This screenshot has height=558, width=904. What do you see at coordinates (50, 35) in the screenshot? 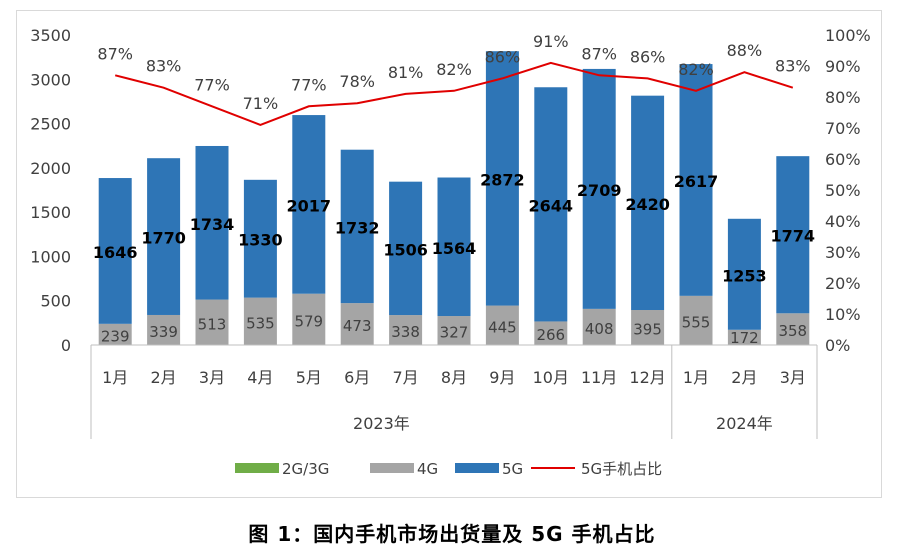
I see `y-left-tick-label: 3500` at bounding box center [50, 35].